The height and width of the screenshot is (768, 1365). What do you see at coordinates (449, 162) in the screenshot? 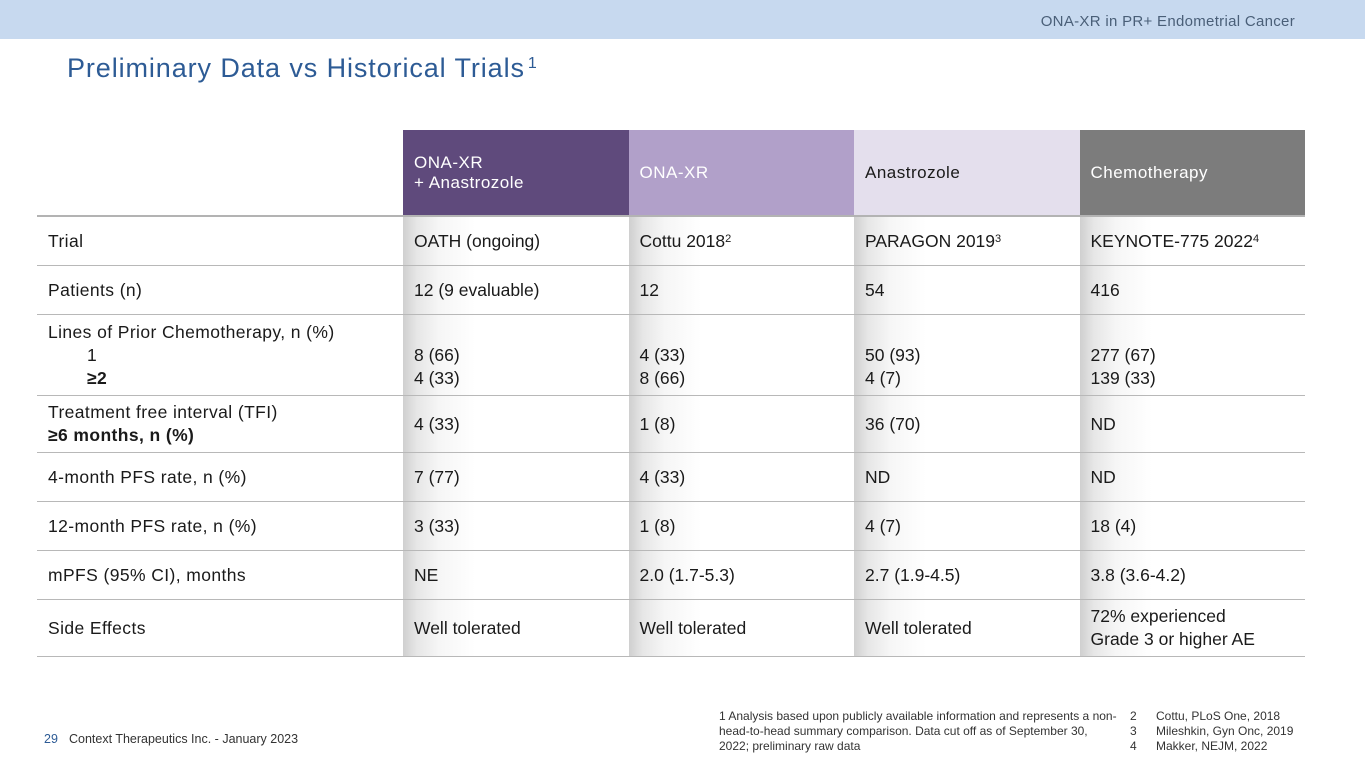
I see `header-line1: ONA-XR` at bounding box center [449, 162].